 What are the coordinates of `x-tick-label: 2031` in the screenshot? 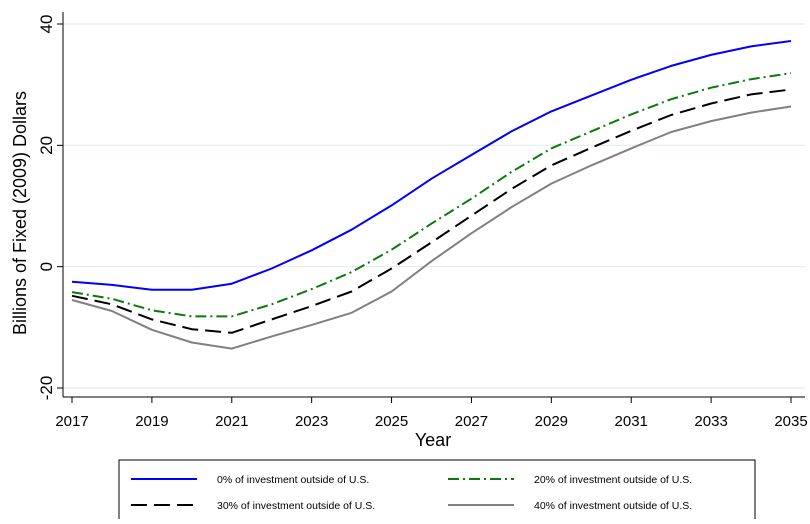 It's located at (631, 421).